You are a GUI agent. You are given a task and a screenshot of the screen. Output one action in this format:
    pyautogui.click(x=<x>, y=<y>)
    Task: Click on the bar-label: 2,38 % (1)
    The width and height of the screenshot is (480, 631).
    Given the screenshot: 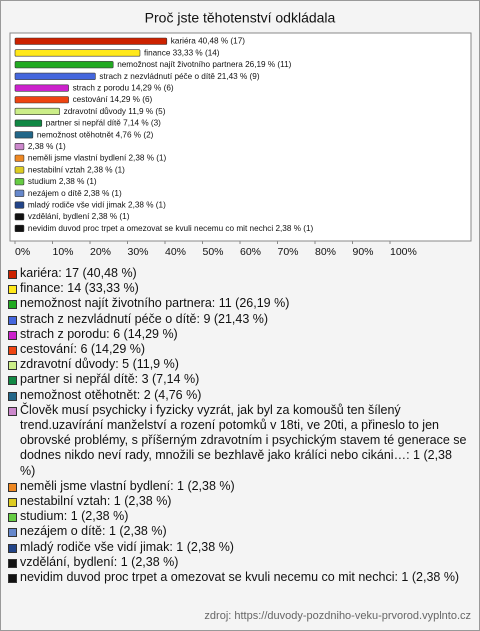 What is the action you would take?
    pyautogui.click(x=47, y=146)
    